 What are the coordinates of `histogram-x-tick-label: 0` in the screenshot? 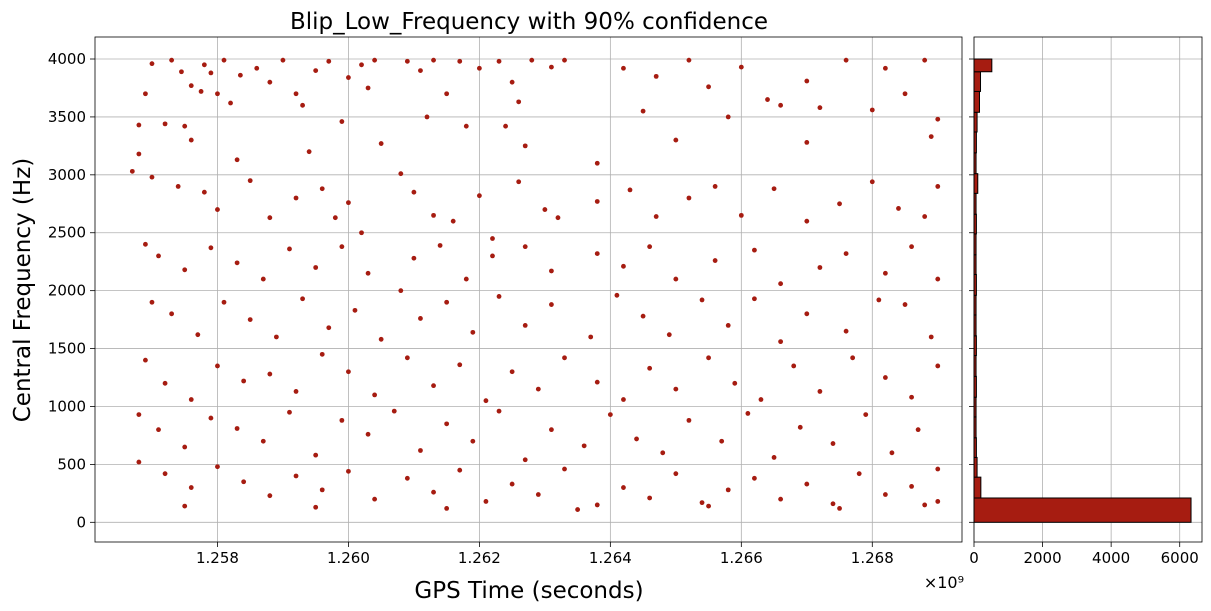 It's located at (974, 558).